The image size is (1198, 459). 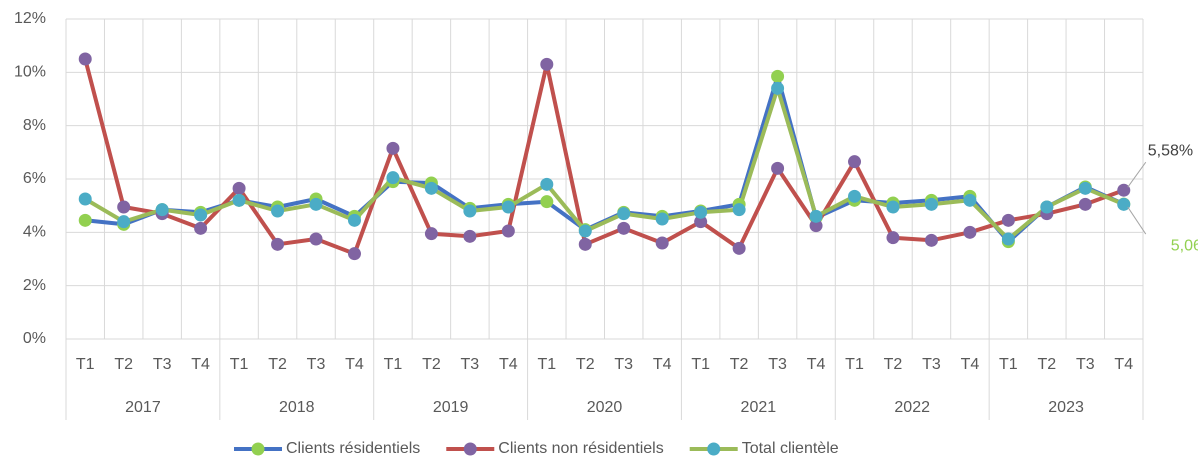 I want to click on legend-item: Clients résidentiels, so click(x=327, y=448).